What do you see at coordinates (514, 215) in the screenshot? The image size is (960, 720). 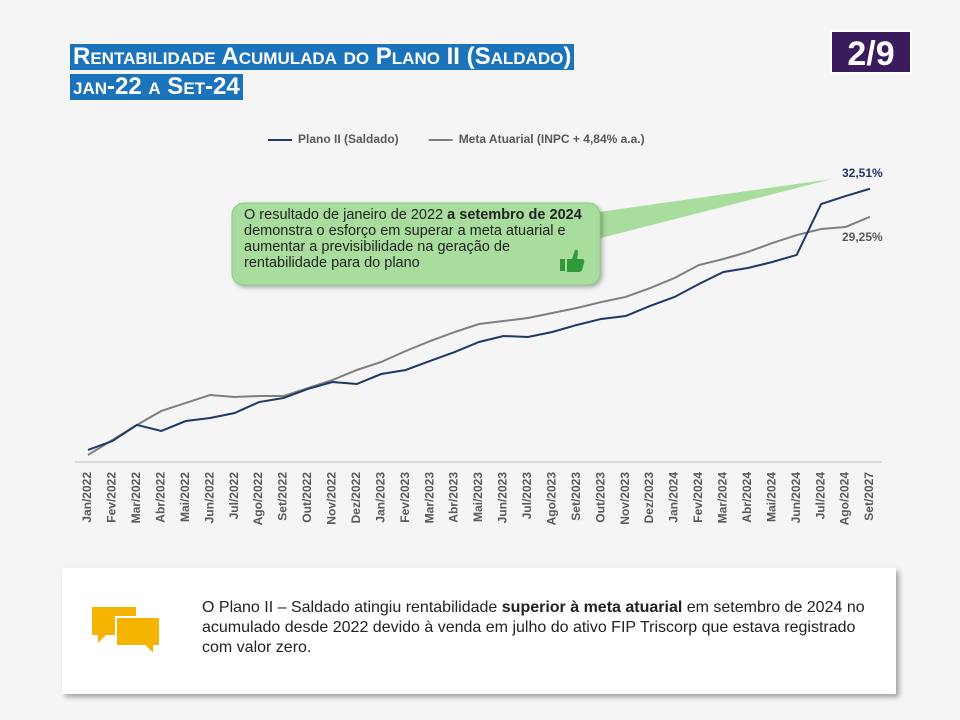 I see `annotation-bold: a setembro de 2024` at bounding box center [514, 215].